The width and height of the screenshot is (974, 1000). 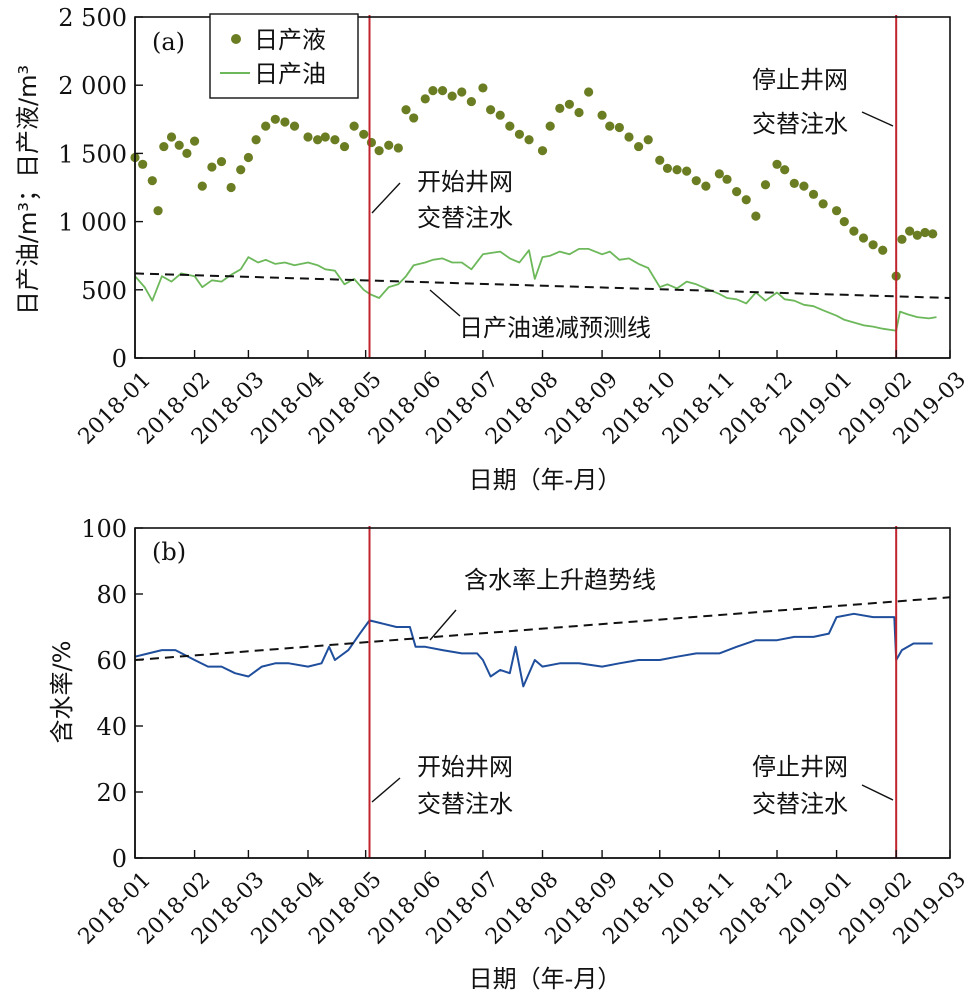 What do you see at coordinates (104, 529) in the screenshot?
I see `y-tick-label: 100` at bounding box center [104, 529].